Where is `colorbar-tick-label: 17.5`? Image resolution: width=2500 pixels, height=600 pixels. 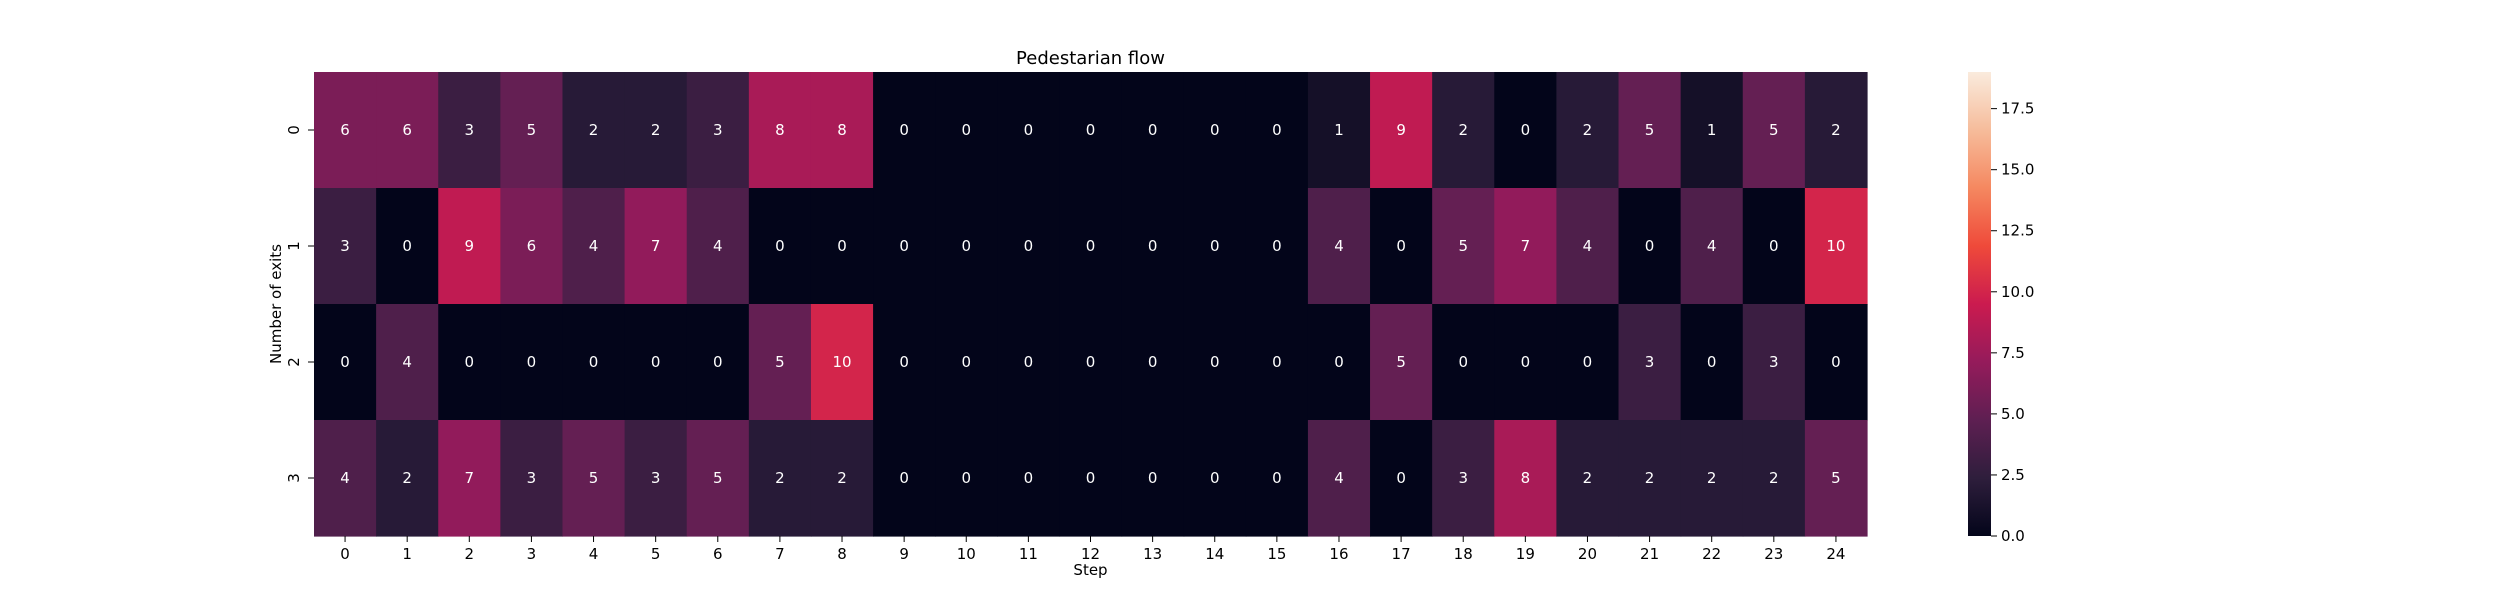
colorbar-tick-label: 17.5 is located at coordinates (2017, 109).